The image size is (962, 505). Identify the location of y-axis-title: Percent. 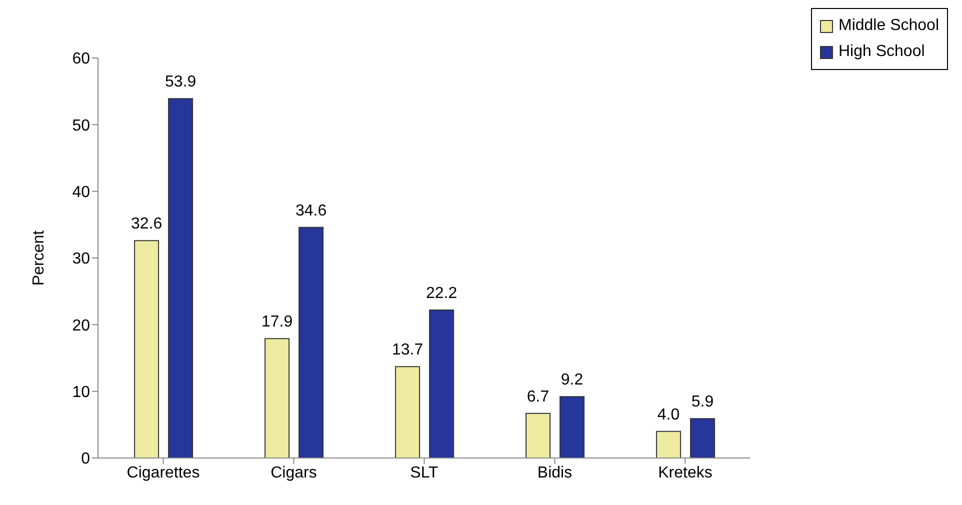
(39, 258).